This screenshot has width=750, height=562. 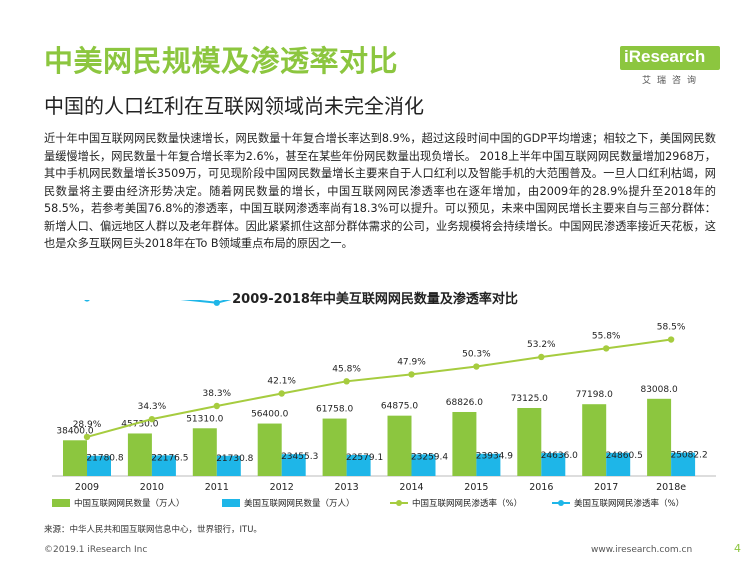 I want to click on label-china-count-2013: 61758.0, so click(x=334, y=410).